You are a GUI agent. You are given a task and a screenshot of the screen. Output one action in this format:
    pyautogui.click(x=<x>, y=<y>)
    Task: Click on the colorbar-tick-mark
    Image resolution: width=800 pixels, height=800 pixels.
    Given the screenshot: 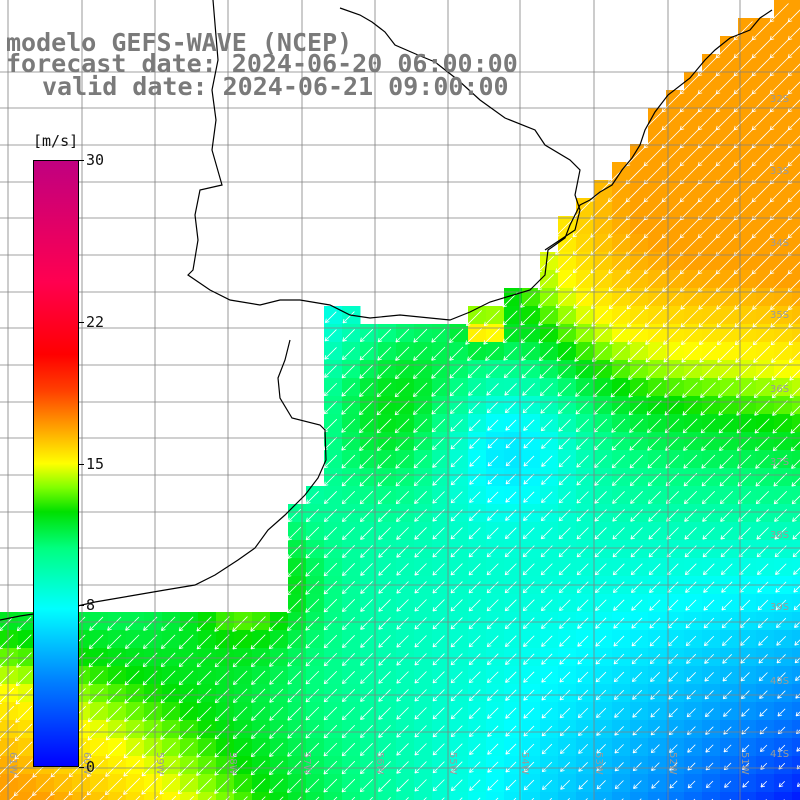 What is the action you would take?
    pyautogui.click(x=81, y=160)
    